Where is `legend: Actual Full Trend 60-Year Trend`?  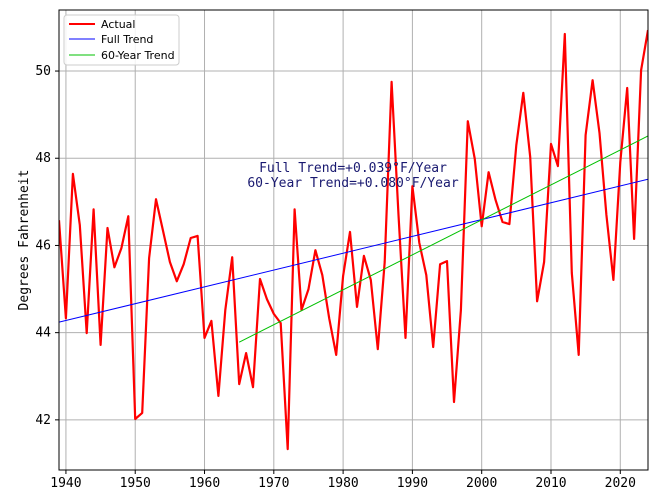
legend: Actual Full Trend 60-Year Trend is located at coordinates (121, 40).